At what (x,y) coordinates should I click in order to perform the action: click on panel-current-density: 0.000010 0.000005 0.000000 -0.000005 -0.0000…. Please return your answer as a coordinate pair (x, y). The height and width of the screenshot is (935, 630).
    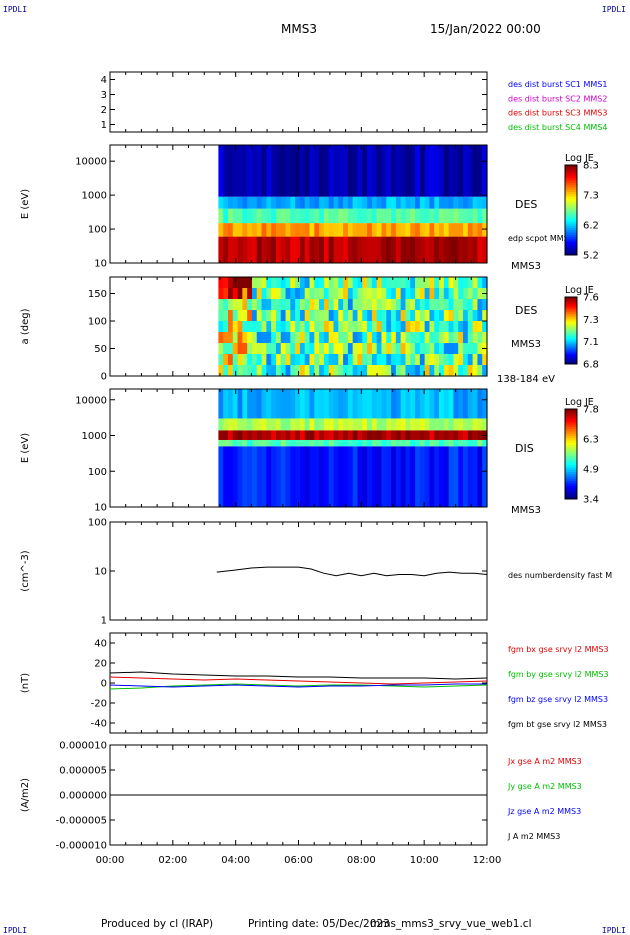
    Looking at the image, I should click on (301, 796).